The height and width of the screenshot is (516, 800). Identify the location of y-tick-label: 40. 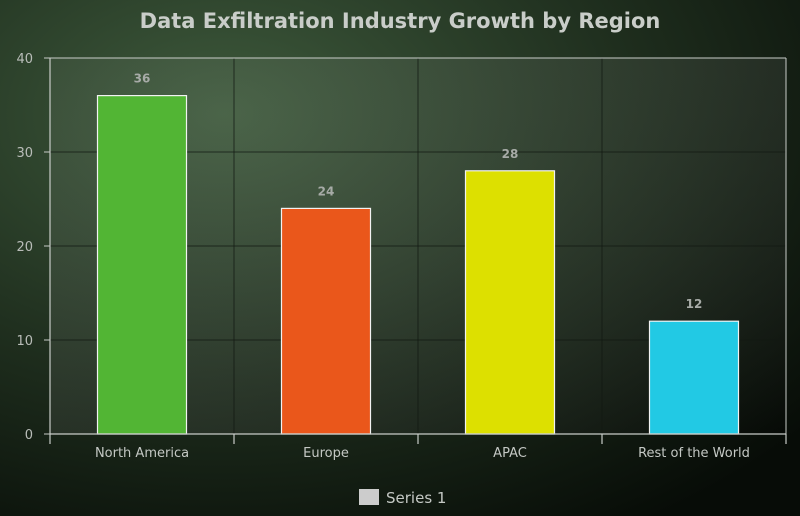
(24, 59).